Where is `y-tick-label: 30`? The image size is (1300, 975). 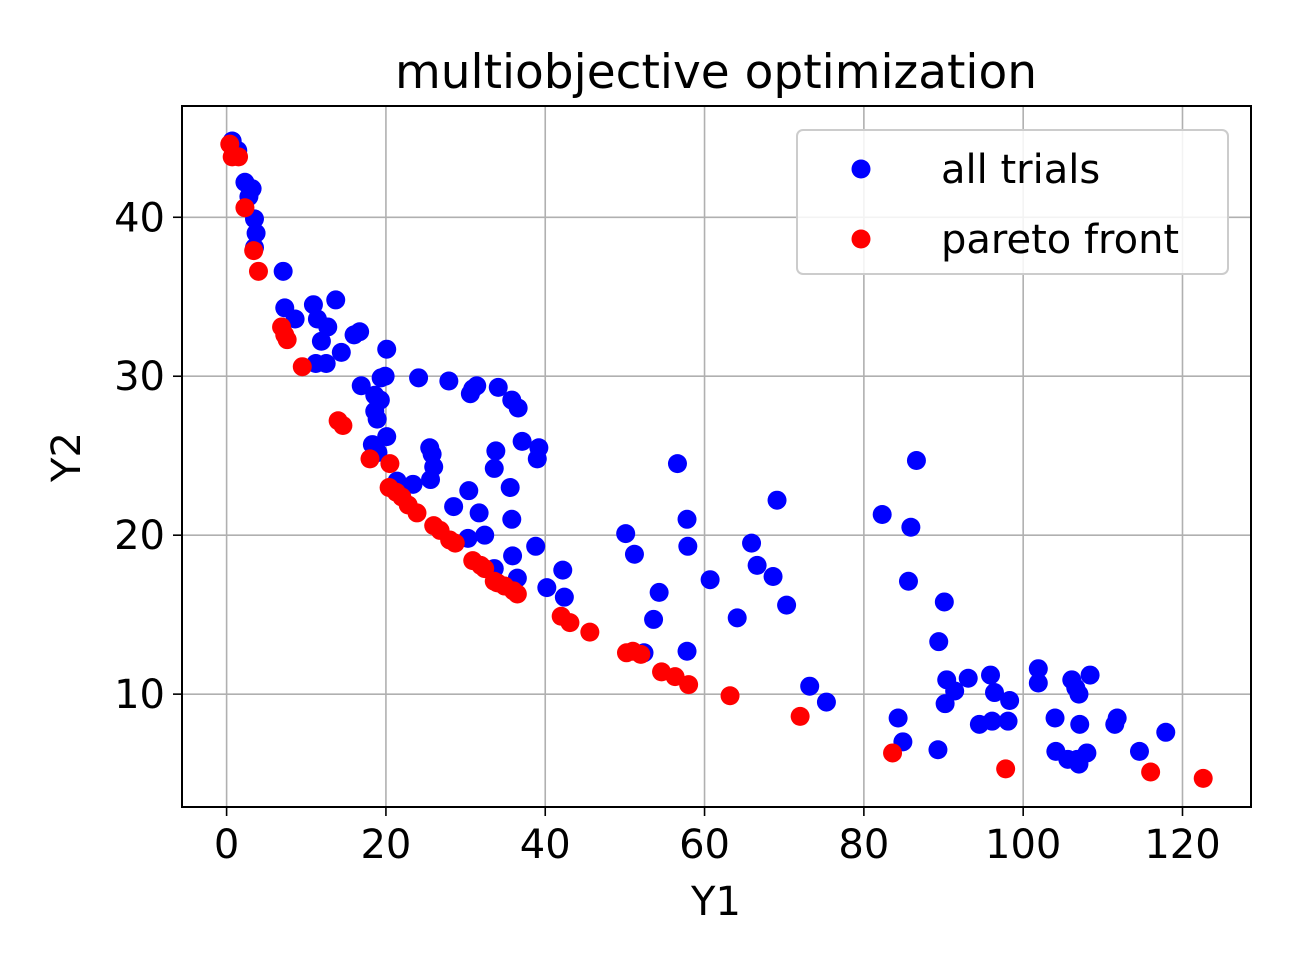
y-tick-label: 30 is located at coordinates (139, 377).